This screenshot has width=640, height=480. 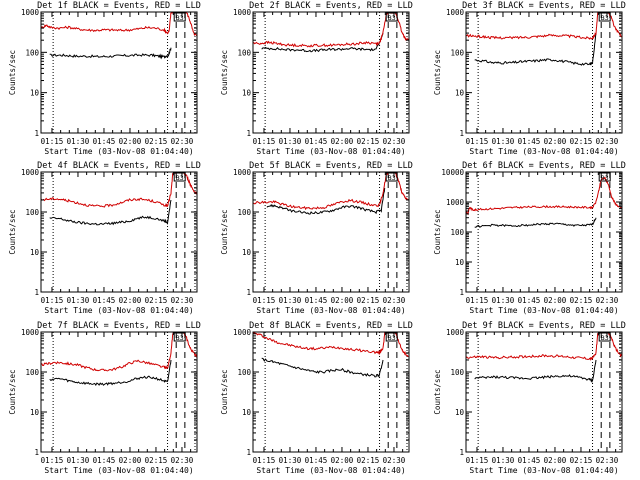 I want to click on chart-title: Det 5f BLACK = Events, RED = LLD, so click(x=331, y=166).